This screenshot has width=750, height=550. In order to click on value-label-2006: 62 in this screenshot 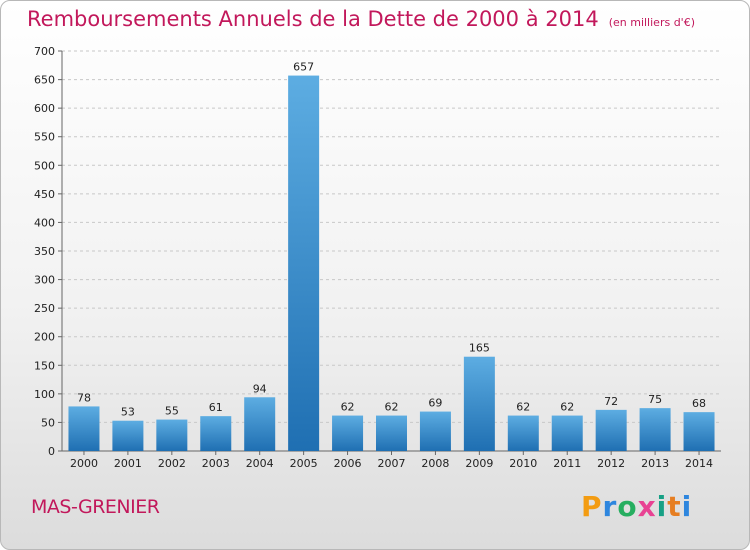, I will do `click(348, 407)`.